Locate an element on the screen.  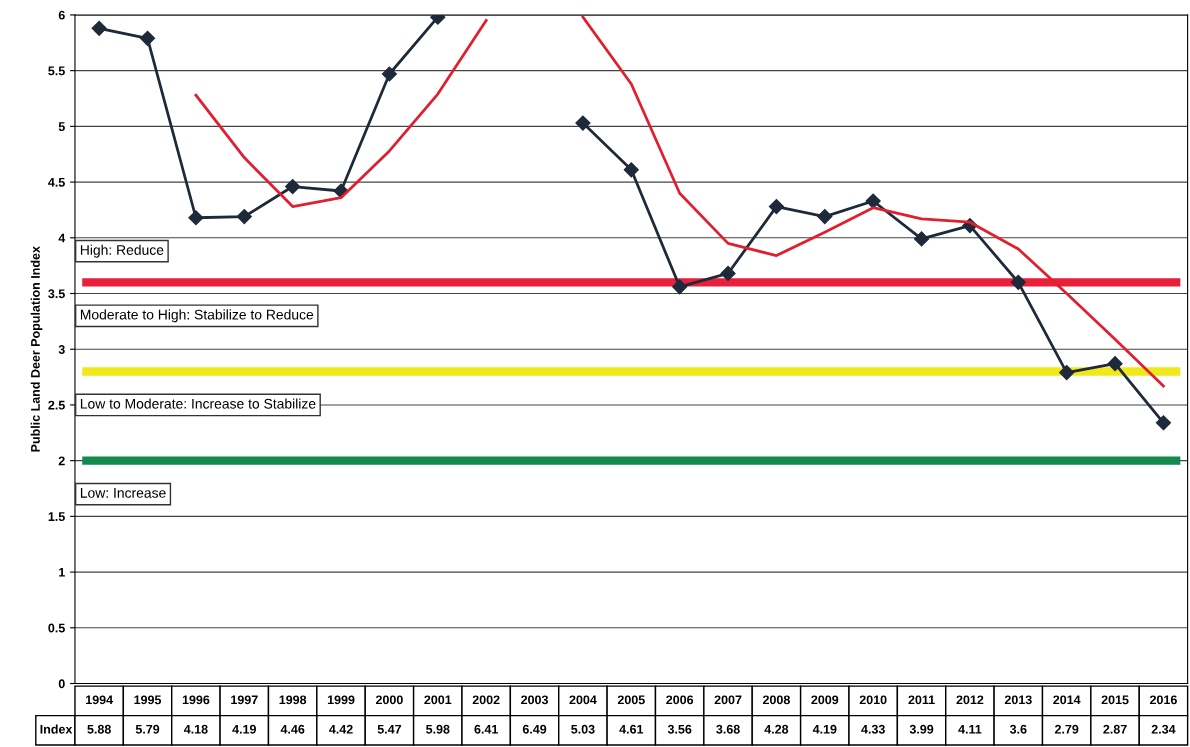
x-tick-label: 1995 is located at coordinates (148, 700).